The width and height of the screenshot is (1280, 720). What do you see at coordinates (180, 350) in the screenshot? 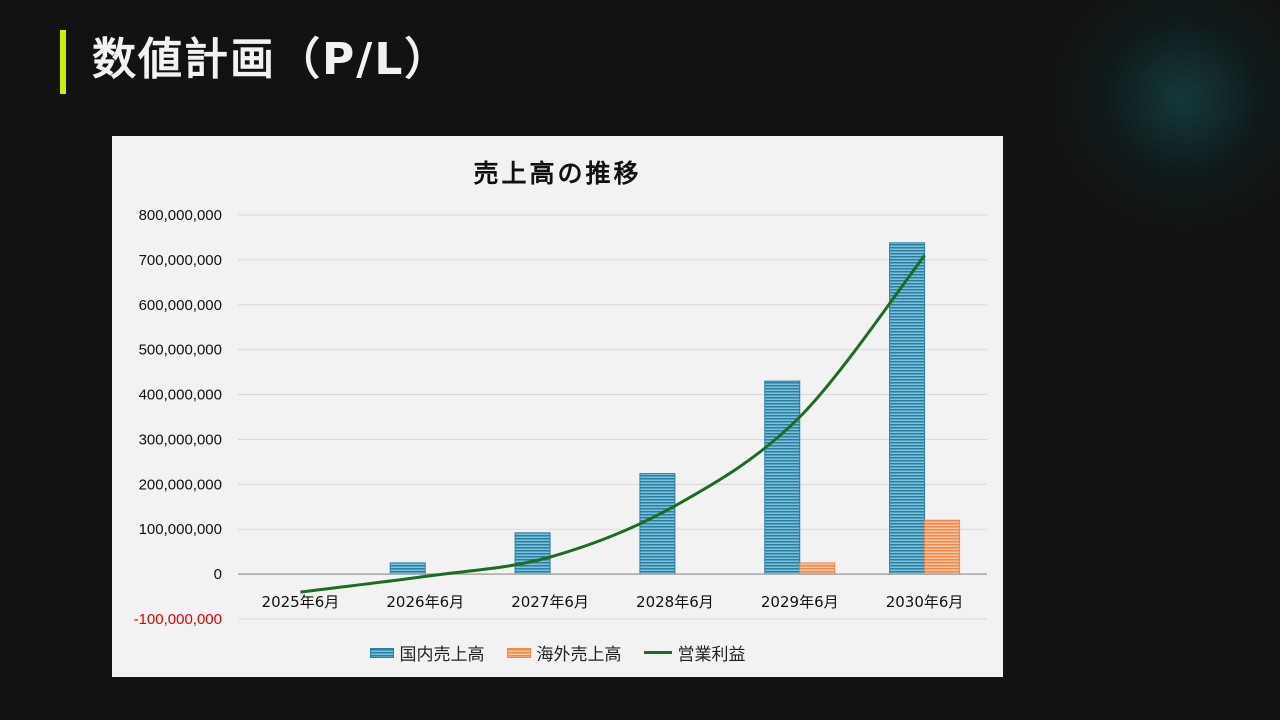
I see `y-tick-label: 500,000,000` at bounding box center [180, 350].